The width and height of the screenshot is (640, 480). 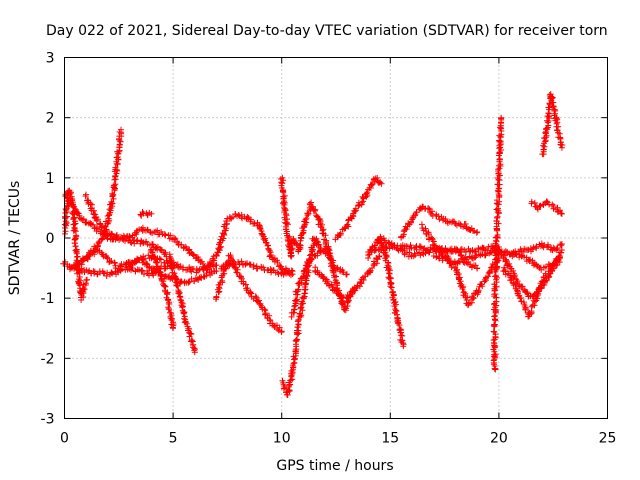 I want to click on x-tick-label: 5, so click(x=173, y=439).